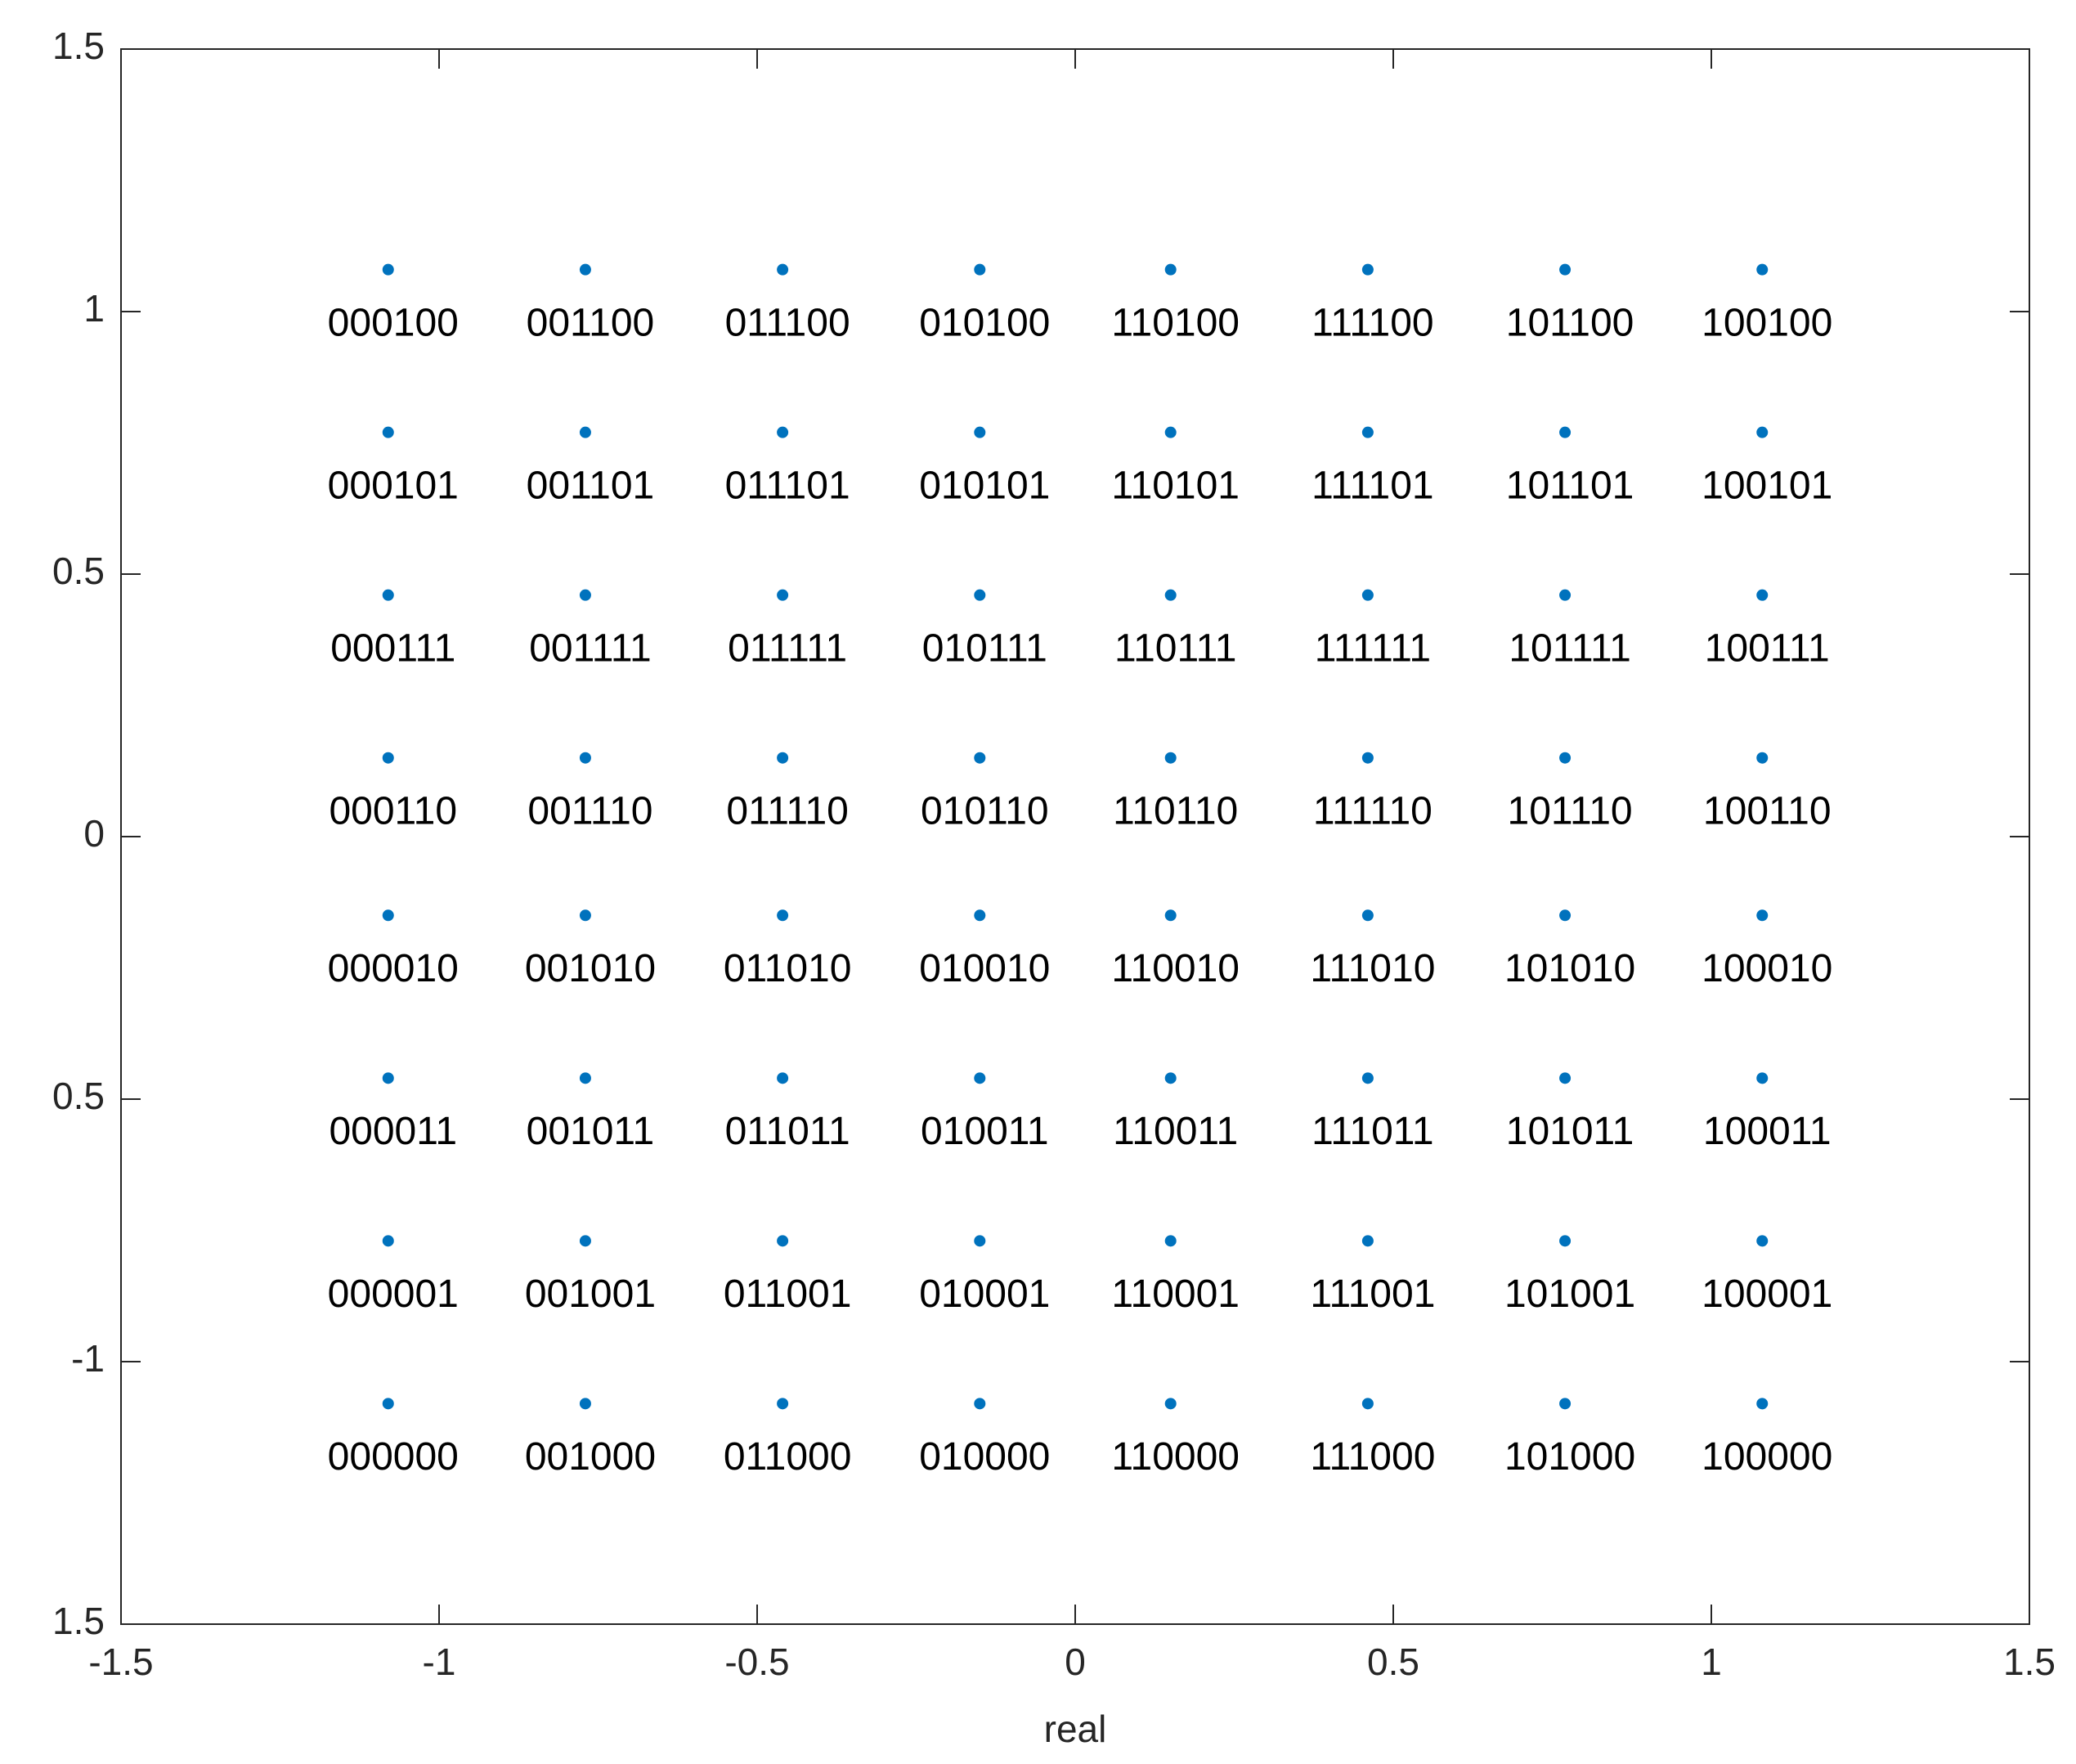 This screenshot has height=1764, width=2076. What do you see at coordinates (1767, 485) in the screenshot?
I see `point-label: 100101` at bounding box center [1767, 485].